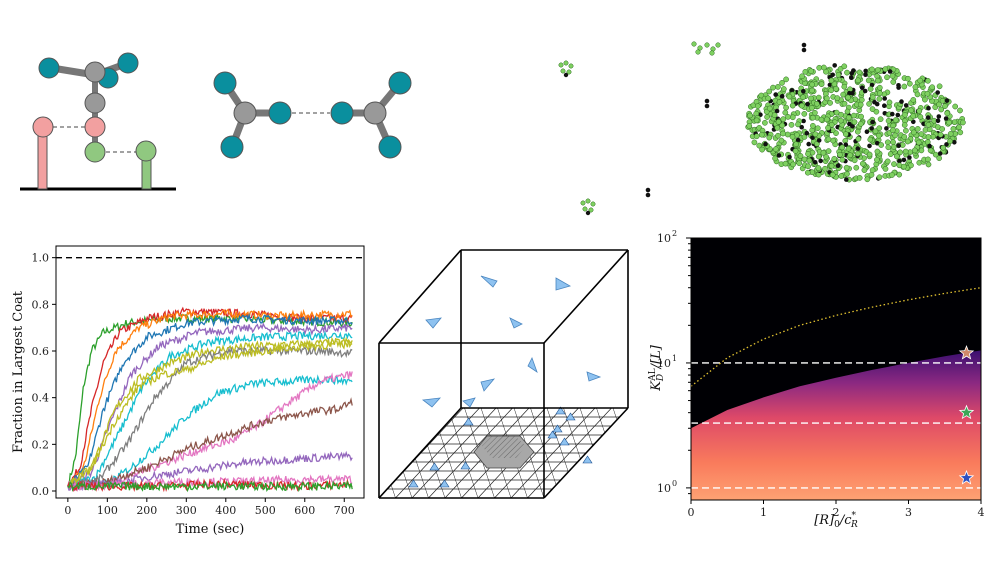  I want to click on cluster-rendering, so click(762, 128).